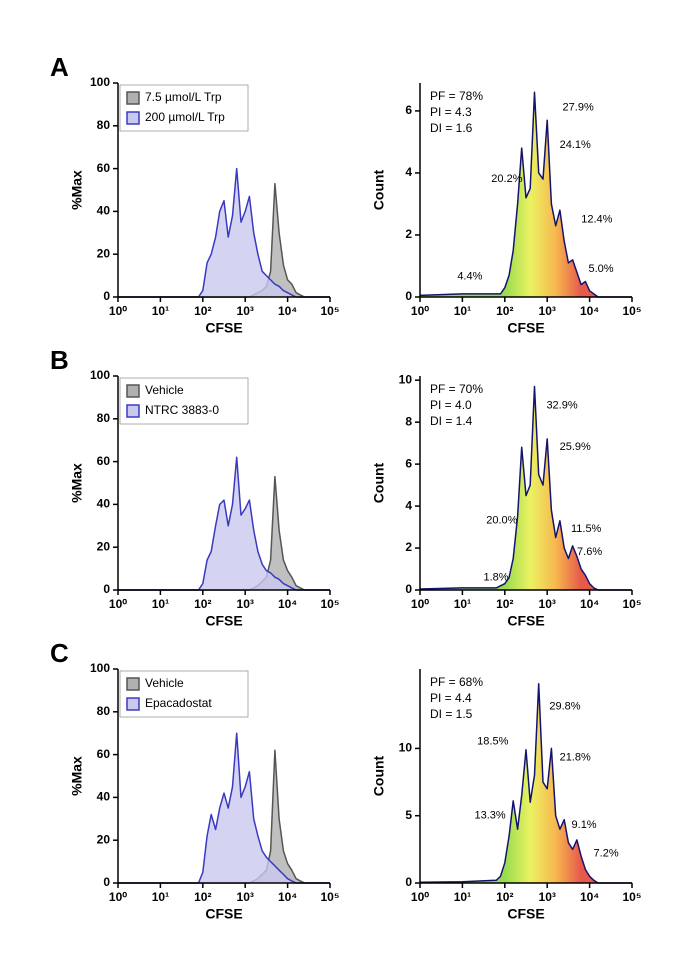 The height and width of the screenshot is (974, 700). What do you see at coordinates (183, 97) in the screenshot?
I see `legend-label: 7.5 µmol/L Trp` at bounding box center [183, 97].